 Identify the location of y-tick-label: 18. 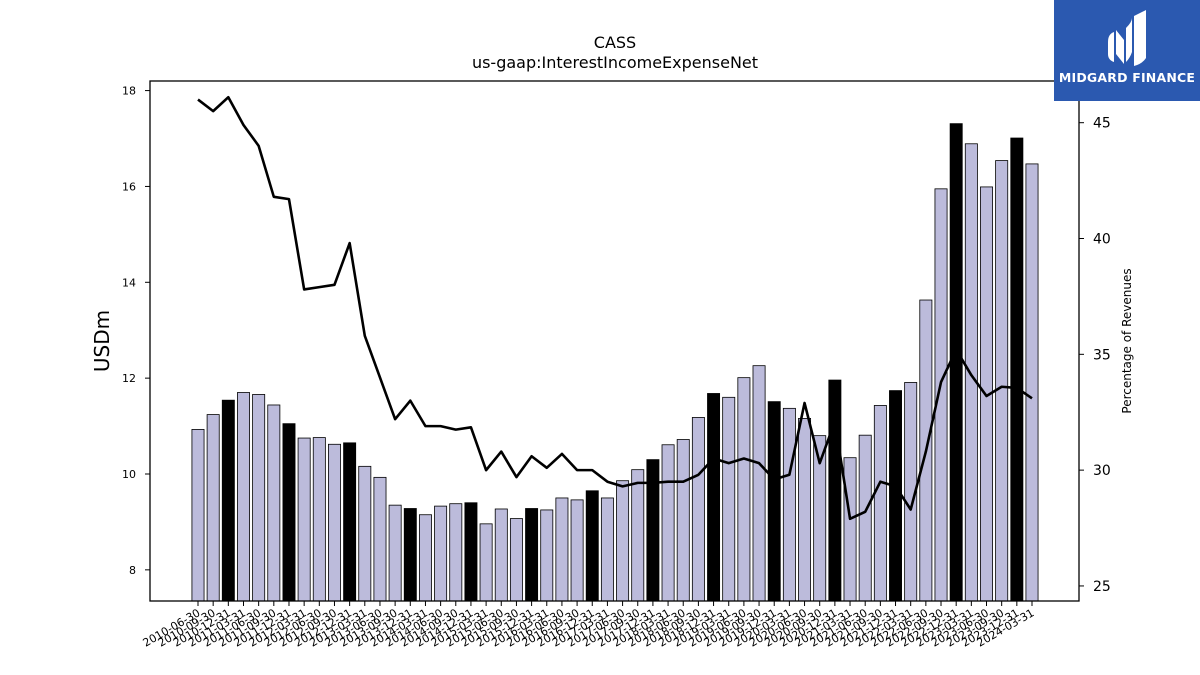
(129, 91).